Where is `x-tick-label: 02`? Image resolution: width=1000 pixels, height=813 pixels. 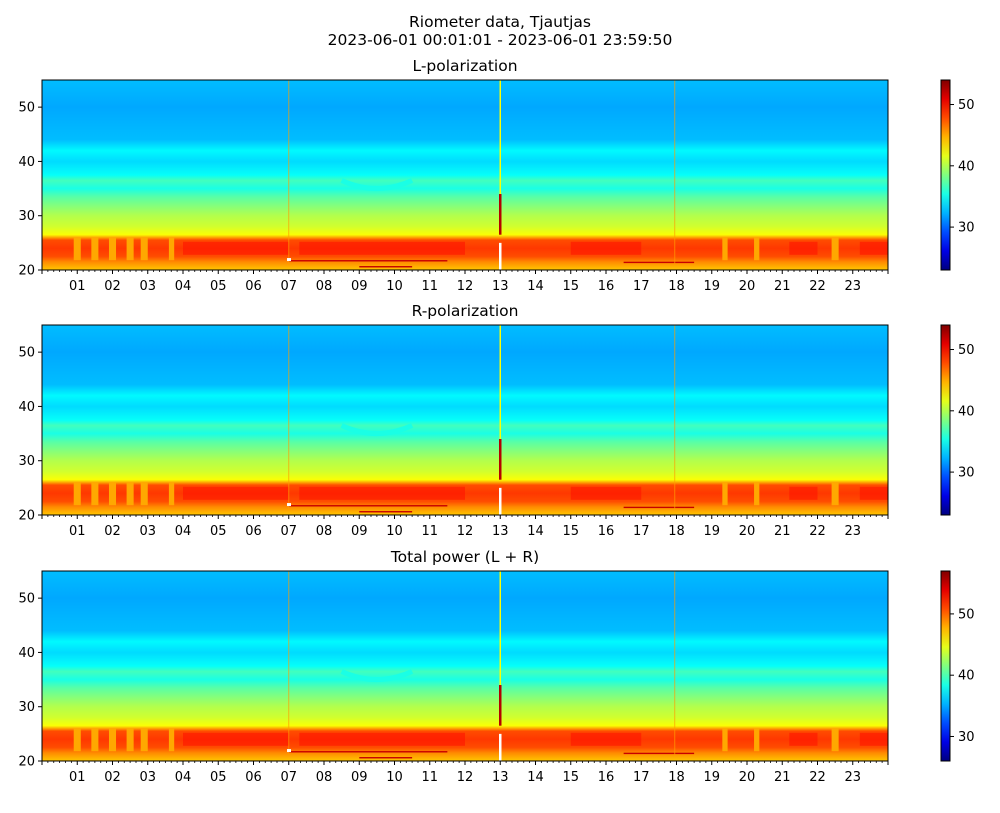
x-tick-label: 02 is located at coordinates (112, 777).